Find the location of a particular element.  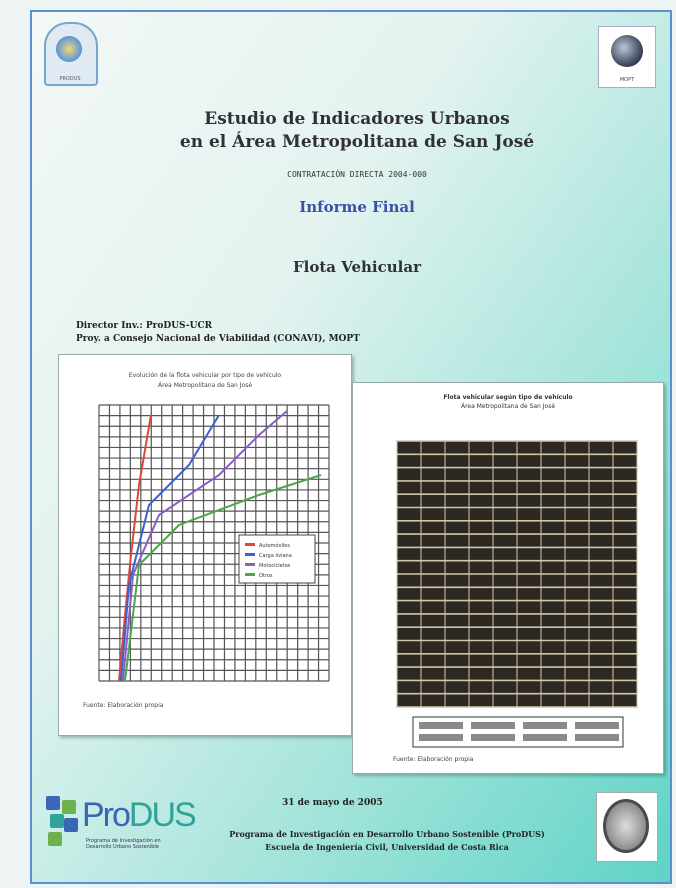

seal-icon is located at coordinates (626, 826).